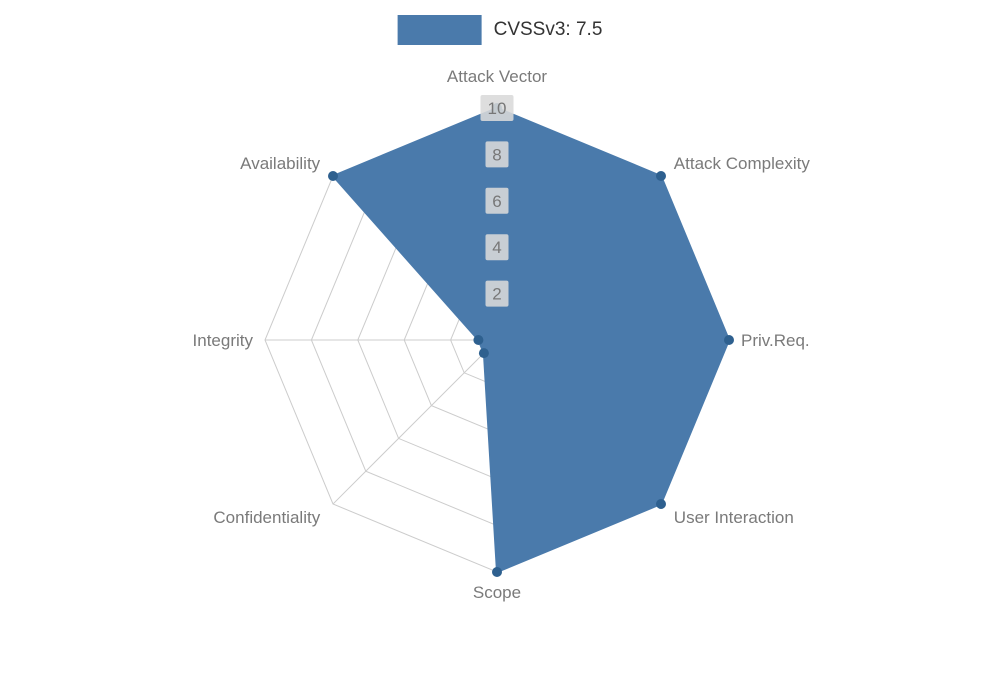 The height and width of the screenshot is (700, 1000). Describe the element at coordinates (439, 30) in the screenshot. I see `legend-swatch` at that location.